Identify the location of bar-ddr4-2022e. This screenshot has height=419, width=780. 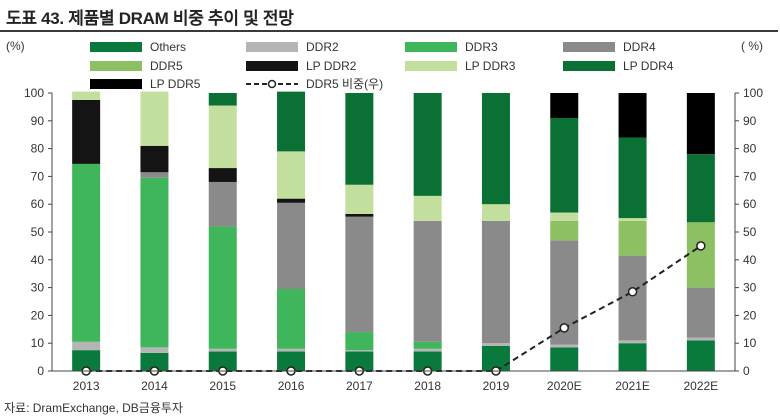
(700, 312).